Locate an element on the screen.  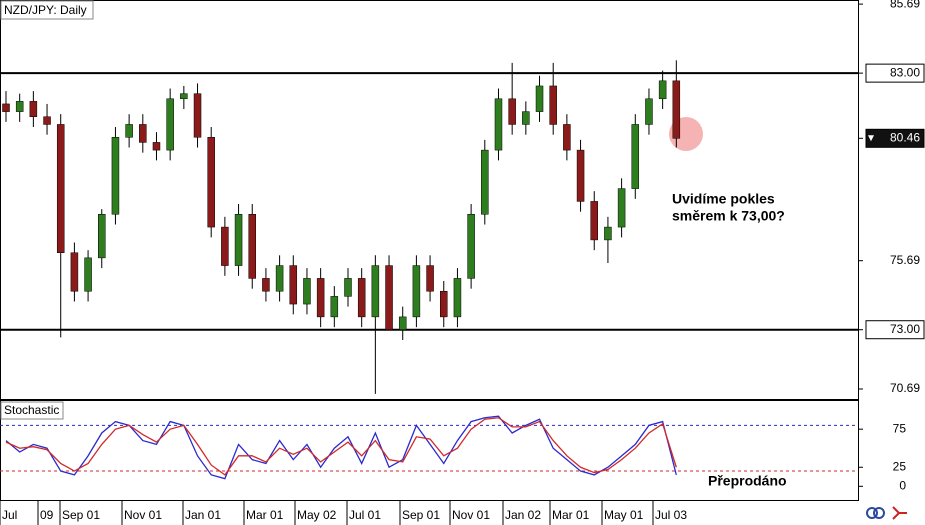
price-marker is located at coordinates (871, 138).